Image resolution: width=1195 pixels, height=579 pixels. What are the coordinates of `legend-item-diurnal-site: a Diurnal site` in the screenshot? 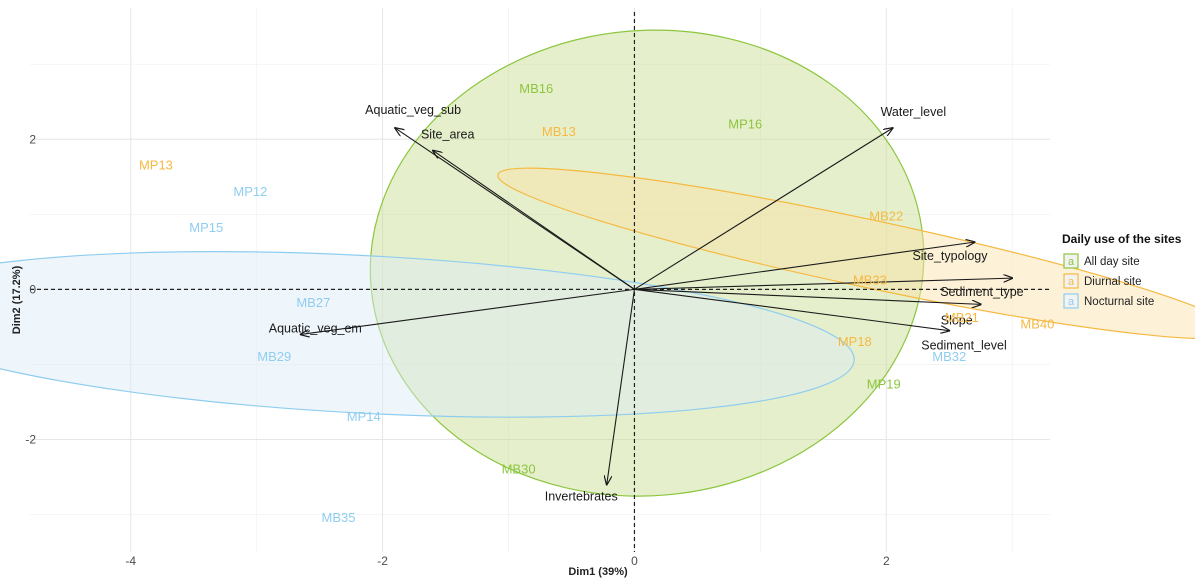 It's located at (1102, 281).